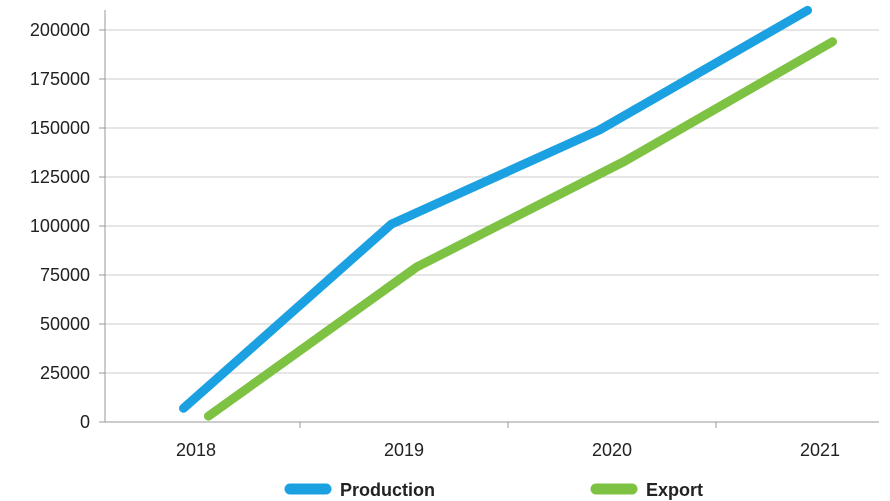 The image size is (890, 501). I want to click on x-axis-ticks: 2018 2019 2020 2021, so click(508, 441).